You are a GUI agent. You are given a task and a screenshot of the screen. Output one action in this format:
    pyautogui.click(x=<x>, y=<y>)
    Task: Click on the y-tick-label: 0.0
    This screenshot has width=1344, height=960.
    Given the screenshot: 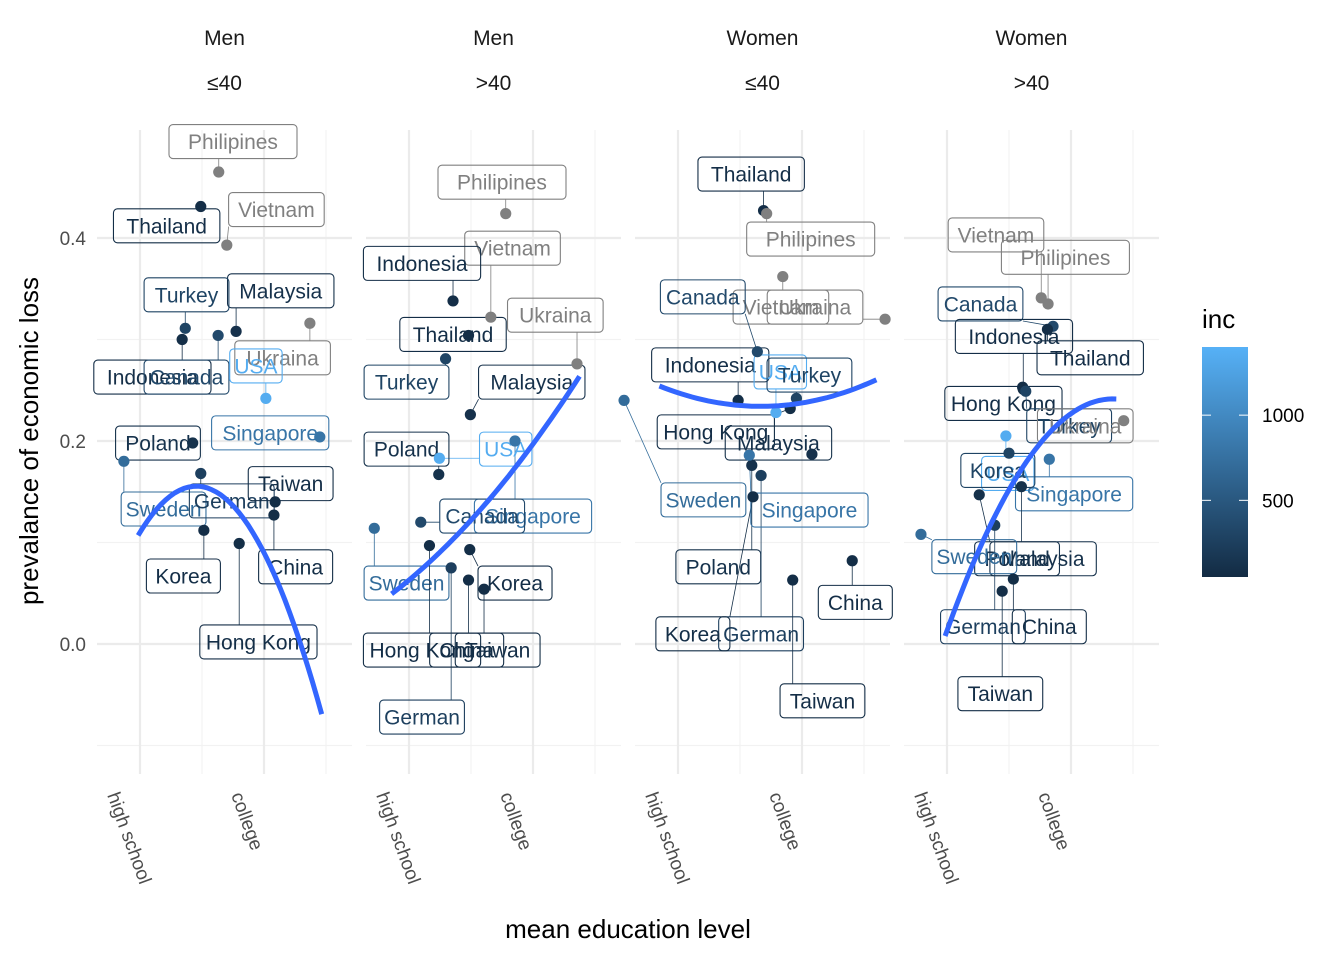 What is the action you would take?
    pyautogui.click(x=73, y=645)
    